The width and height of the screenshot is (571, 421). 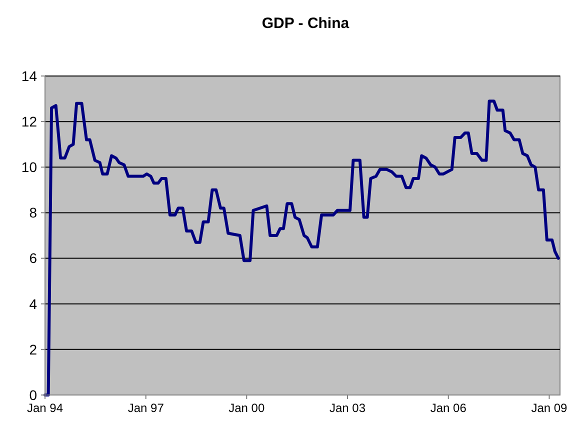 I want to click on chart-title: GDP - China, so click(x=306, y=23).